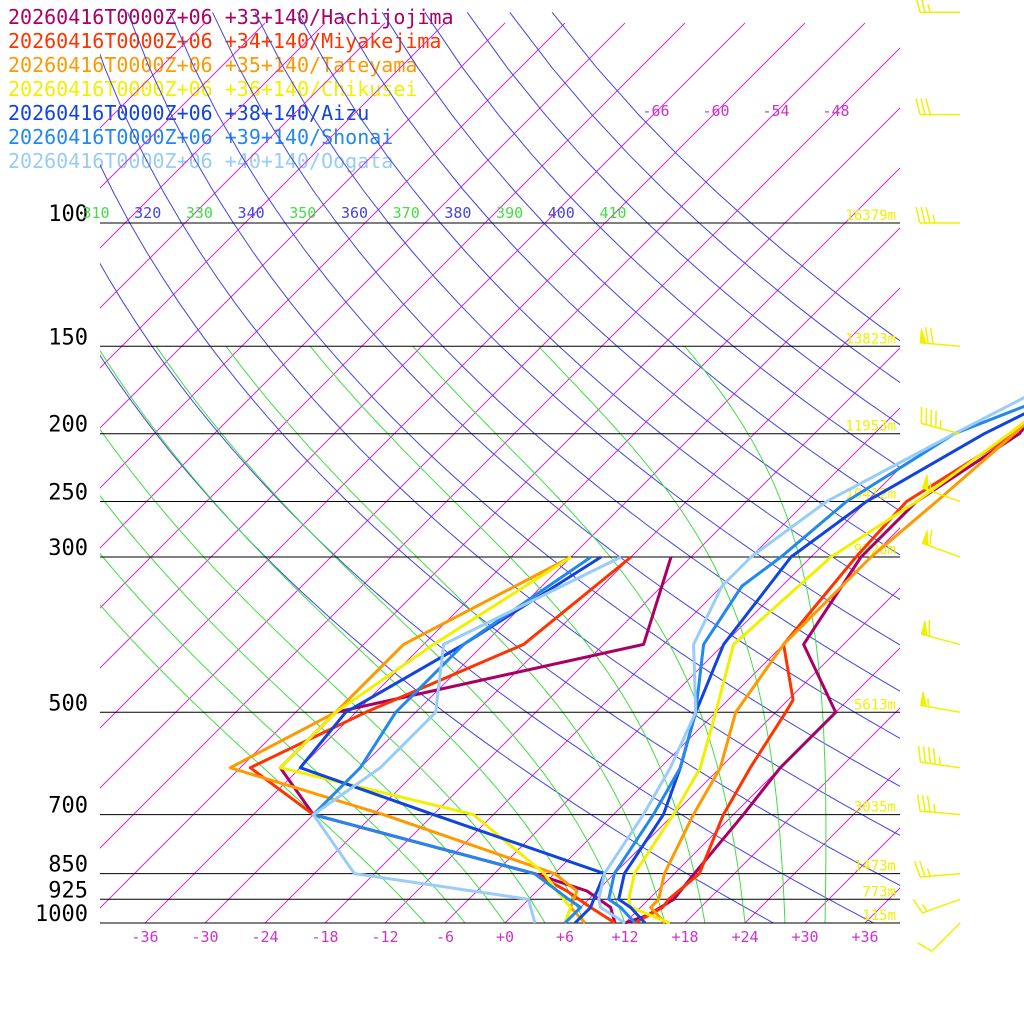  What do you see at coordinates (204, 937) in the screenshot?
I see `temperature-tick-label: -30` at bounding box center [204, 937].